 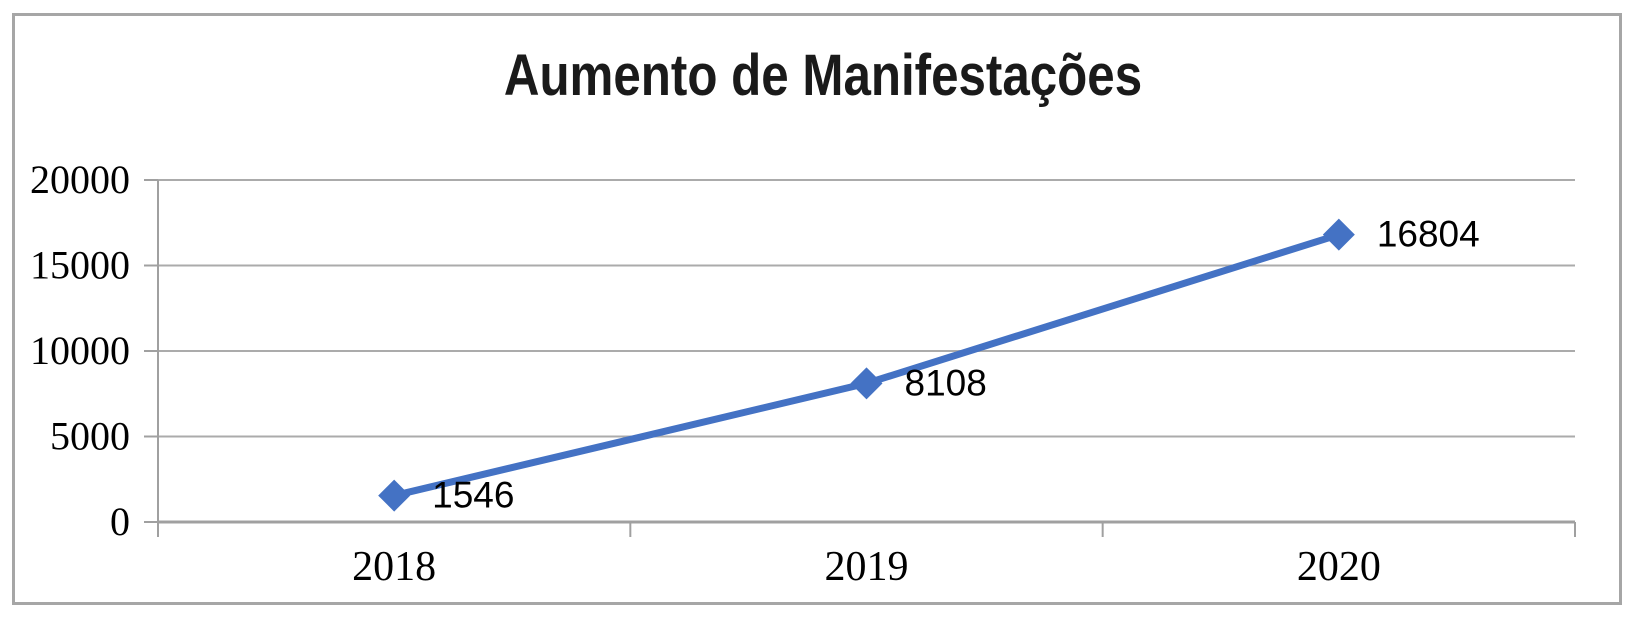 I want to click on y-axis-tick-label: 0, so click(x=120, y=521).